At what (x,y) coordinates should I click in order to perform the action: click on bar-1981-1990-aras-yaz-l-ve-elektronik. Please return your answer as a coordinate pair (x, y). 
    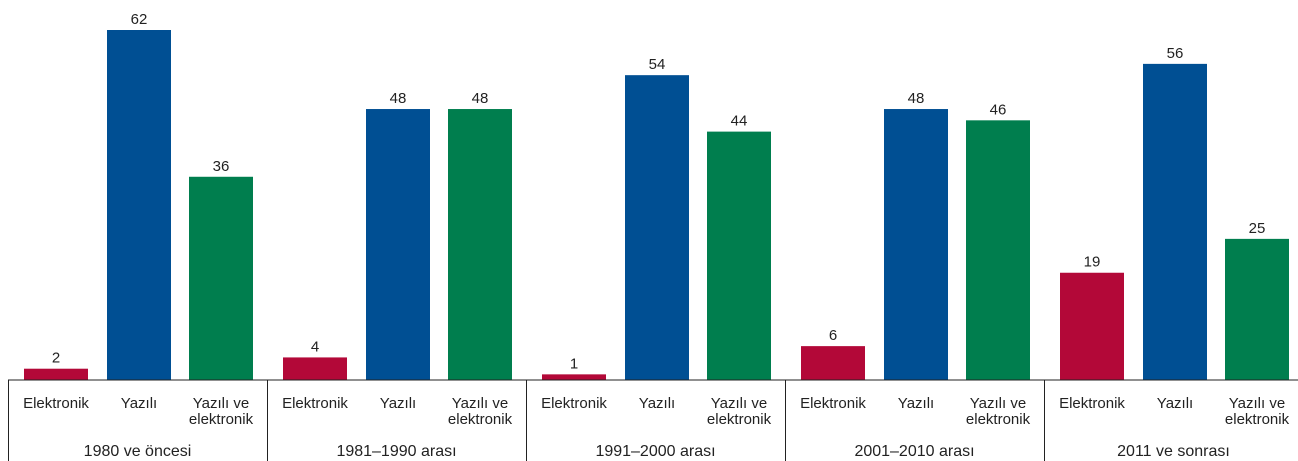
    Looking at the image, I should click on (480, 244).